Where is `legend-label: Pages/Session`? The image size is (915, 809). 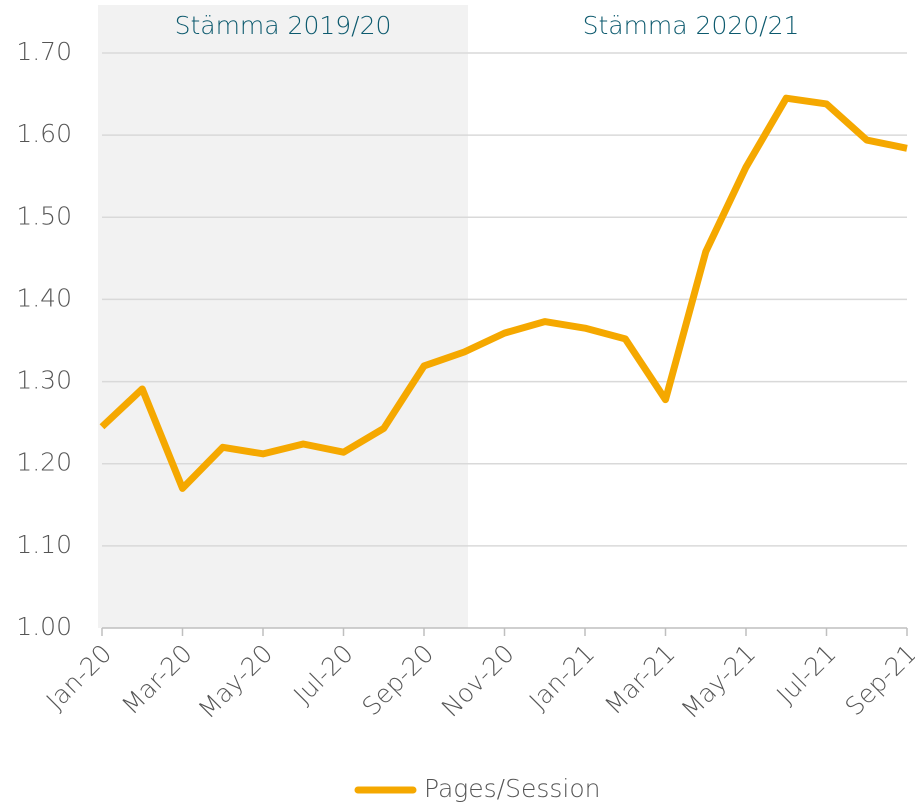
legend-label: Pages/Session is located at coordinates (512, 788).